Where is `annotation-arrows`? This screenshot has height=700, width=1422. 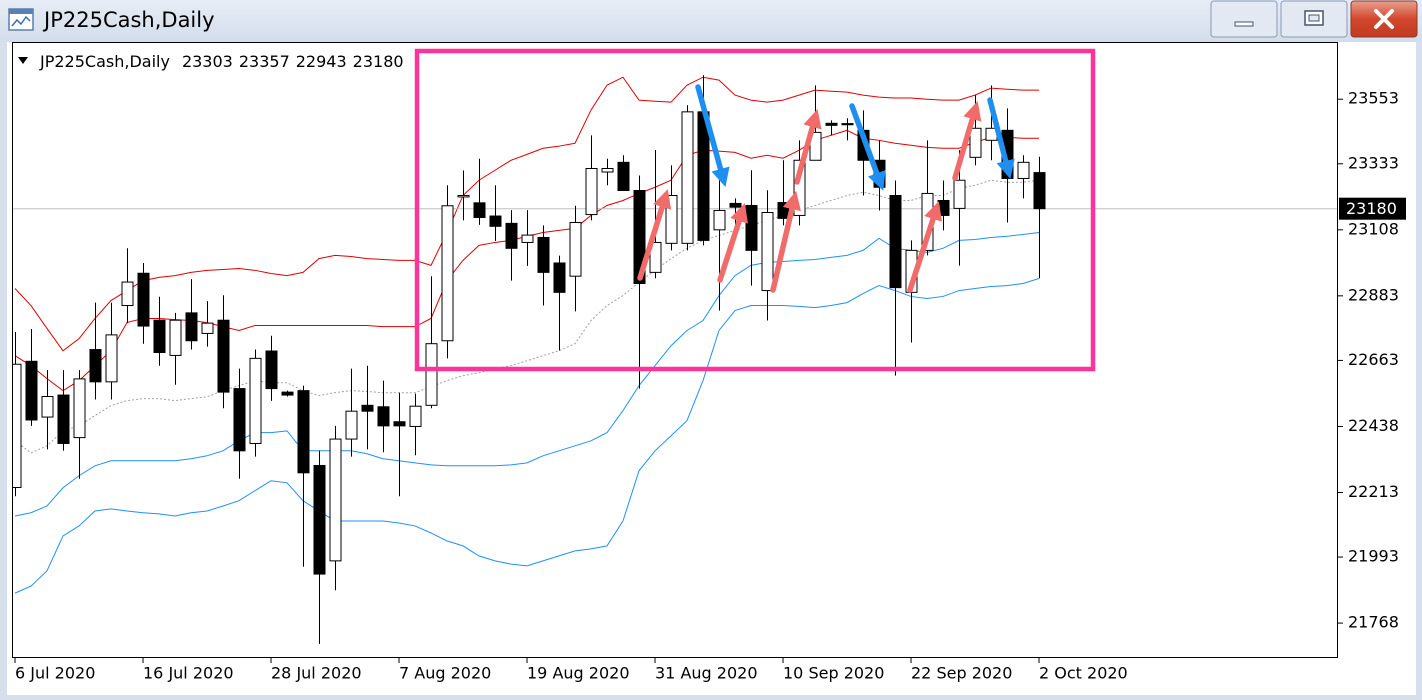 annotation-arrows is located at coordinates (826, 188).